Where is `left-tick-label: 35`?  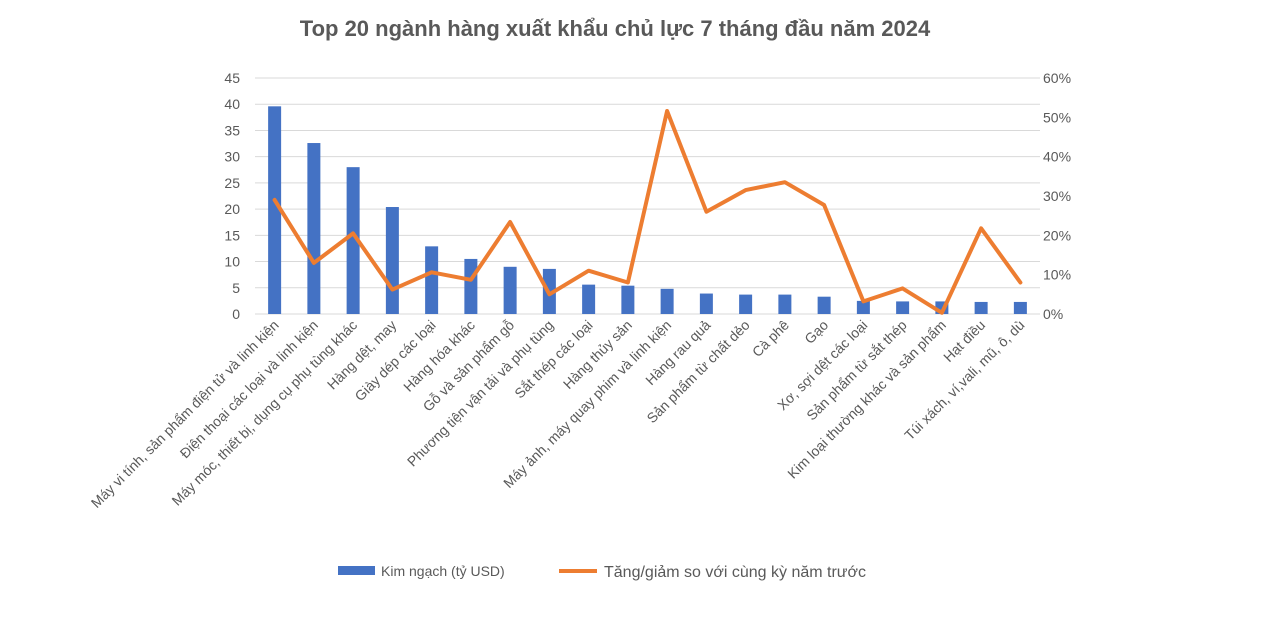 left-tick-label: 35 is located at coordinates (232, 130).